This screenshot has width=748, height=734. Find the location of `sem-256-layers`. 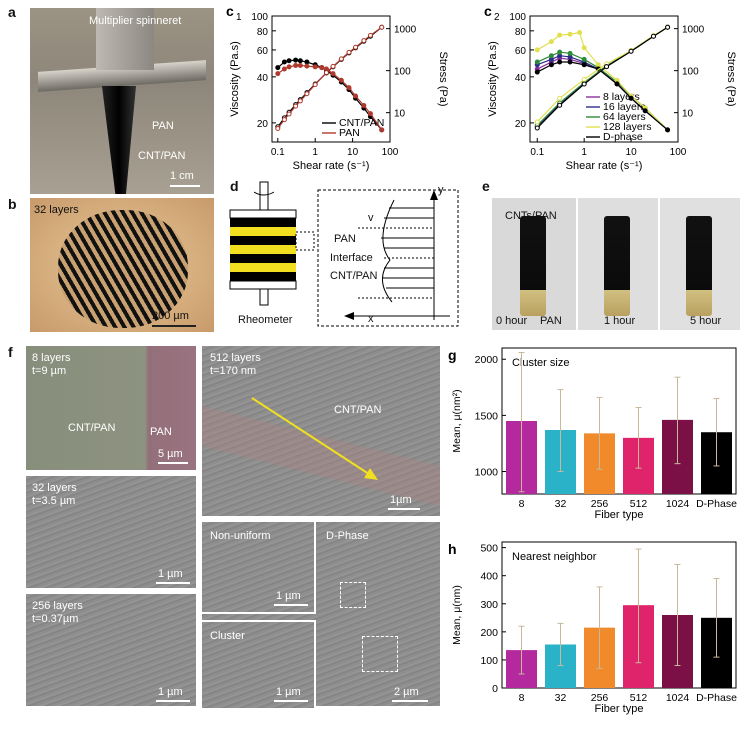

sem-256-layers is located at coordinates (111, 650).